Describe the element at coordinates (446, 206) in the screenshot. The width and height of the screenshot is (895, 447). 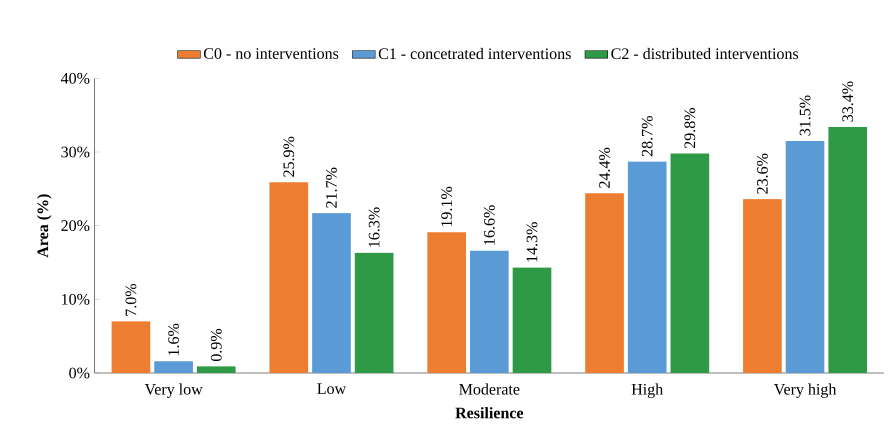
I see `data-label: 19.1%` at that location.